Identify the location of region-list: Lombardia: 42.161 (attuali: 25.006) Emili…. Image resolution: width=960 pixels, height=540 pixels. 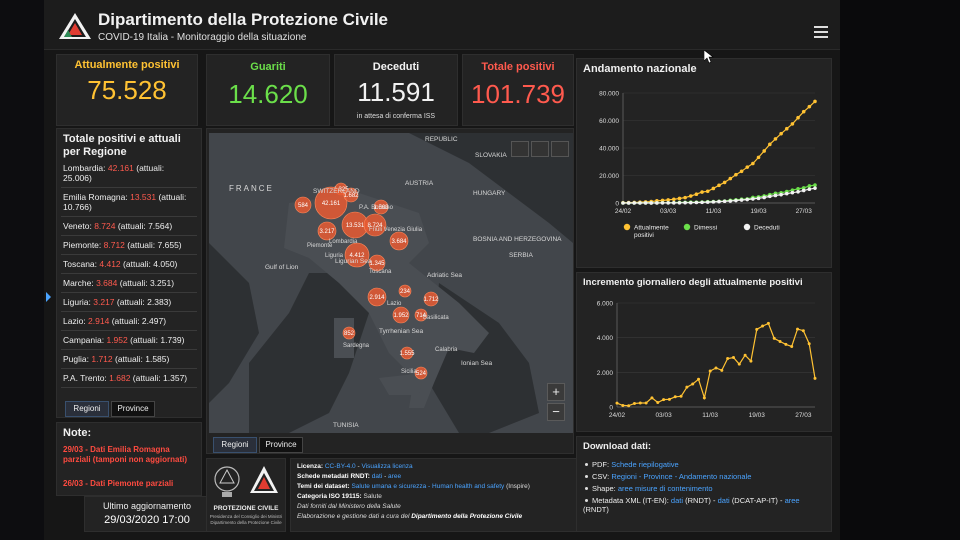
(129, 273).